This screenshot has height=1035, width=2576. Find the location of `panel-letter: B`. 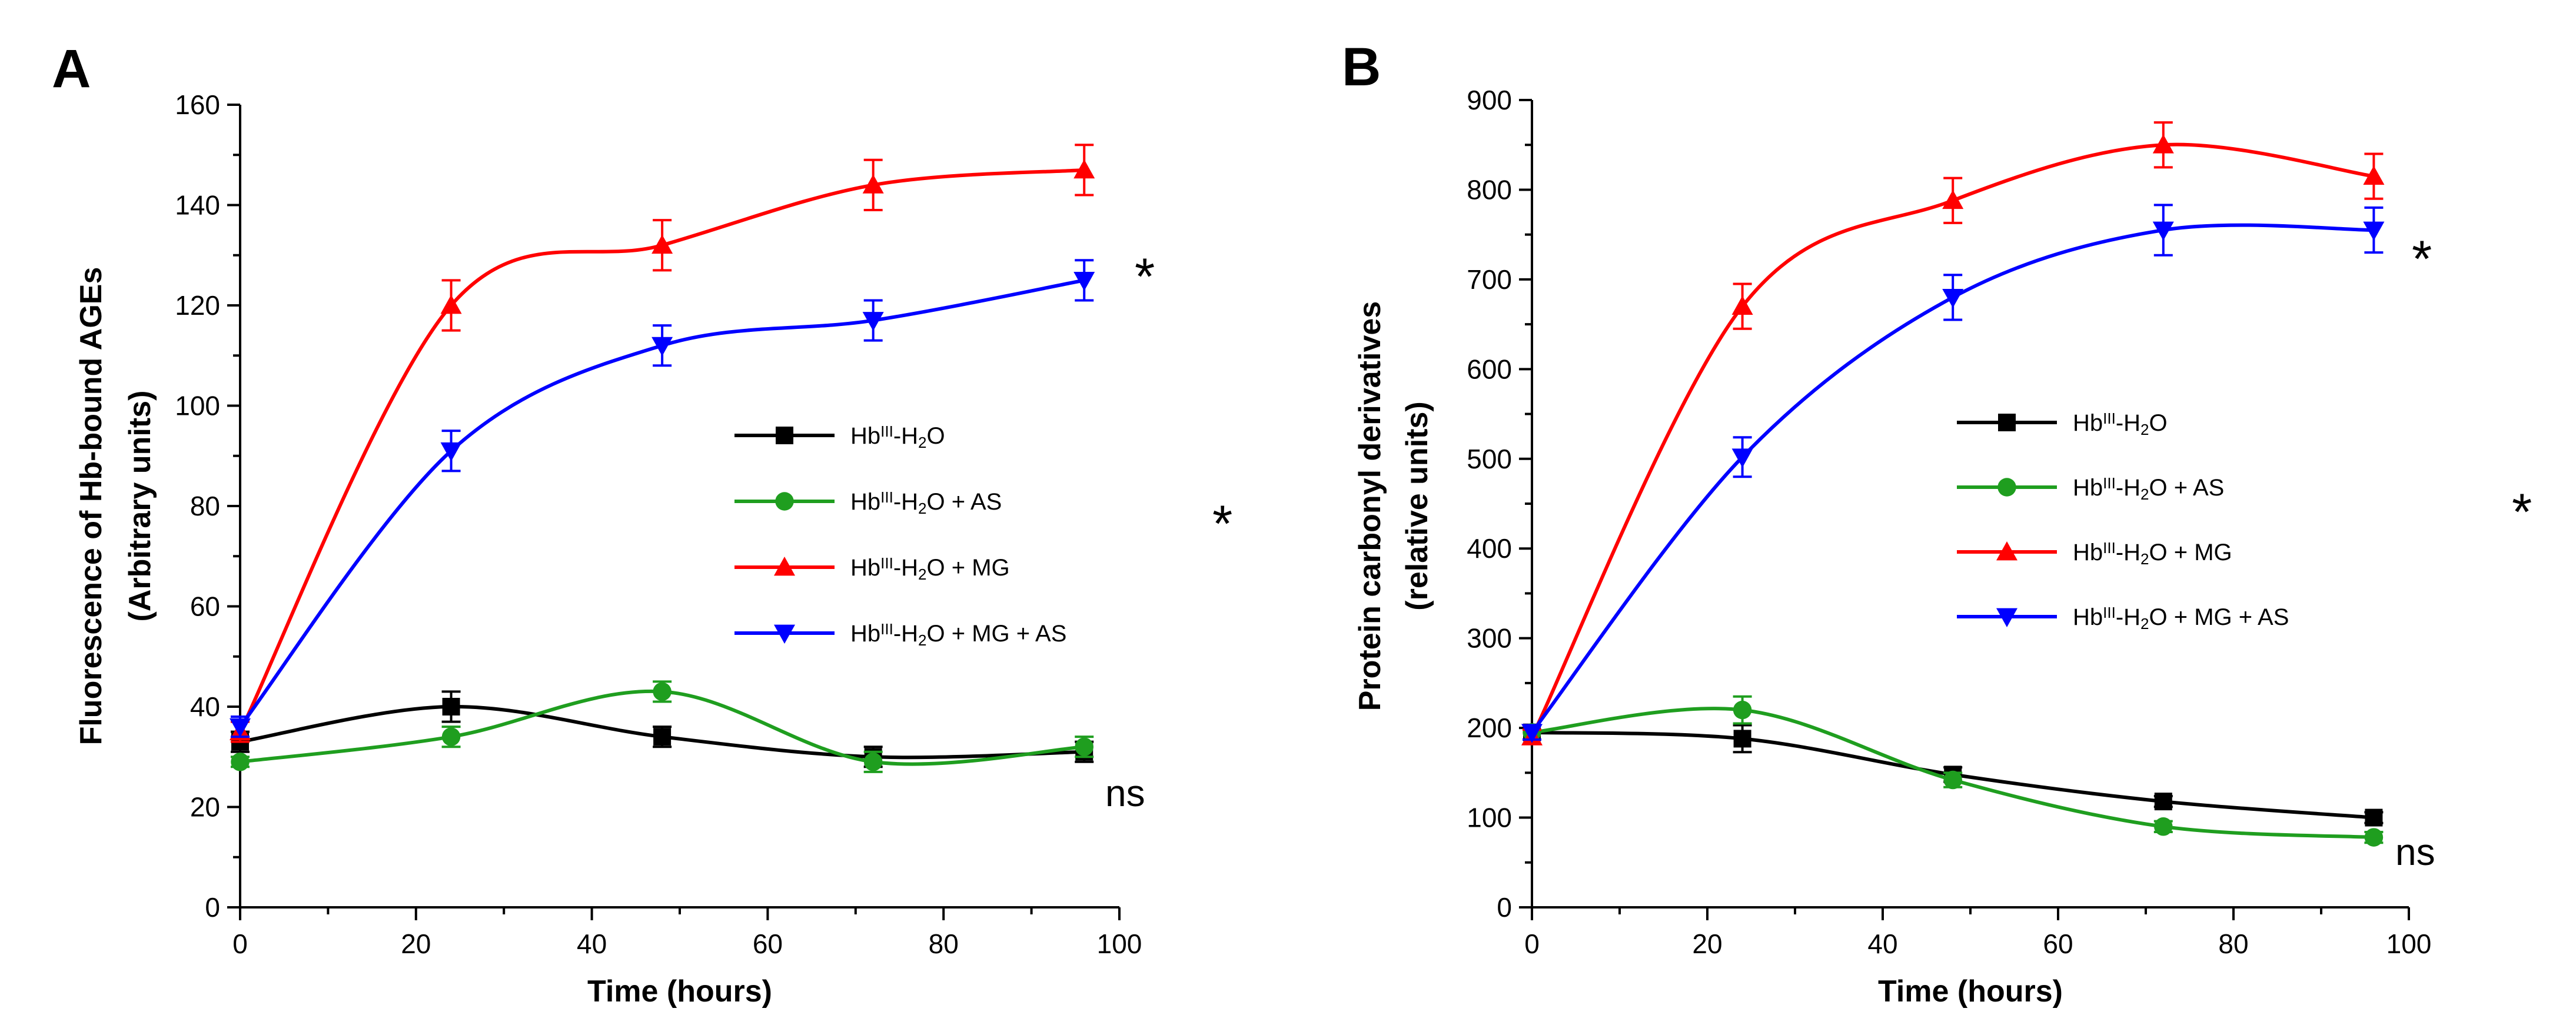

panel-letter: B is located at coordinates (1361, 67).